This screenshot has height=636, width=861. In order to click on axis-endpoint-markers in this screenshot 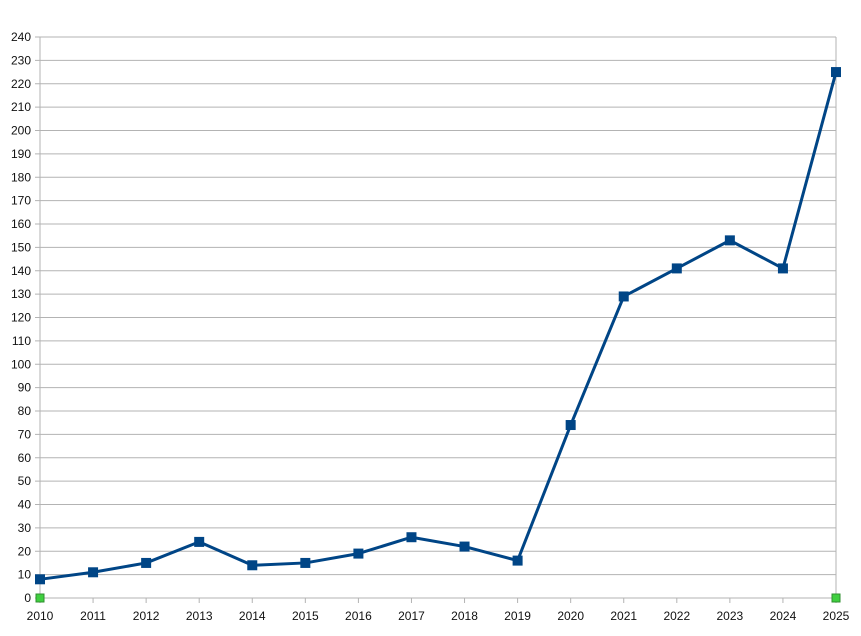, I will do `click(438, 598)`.